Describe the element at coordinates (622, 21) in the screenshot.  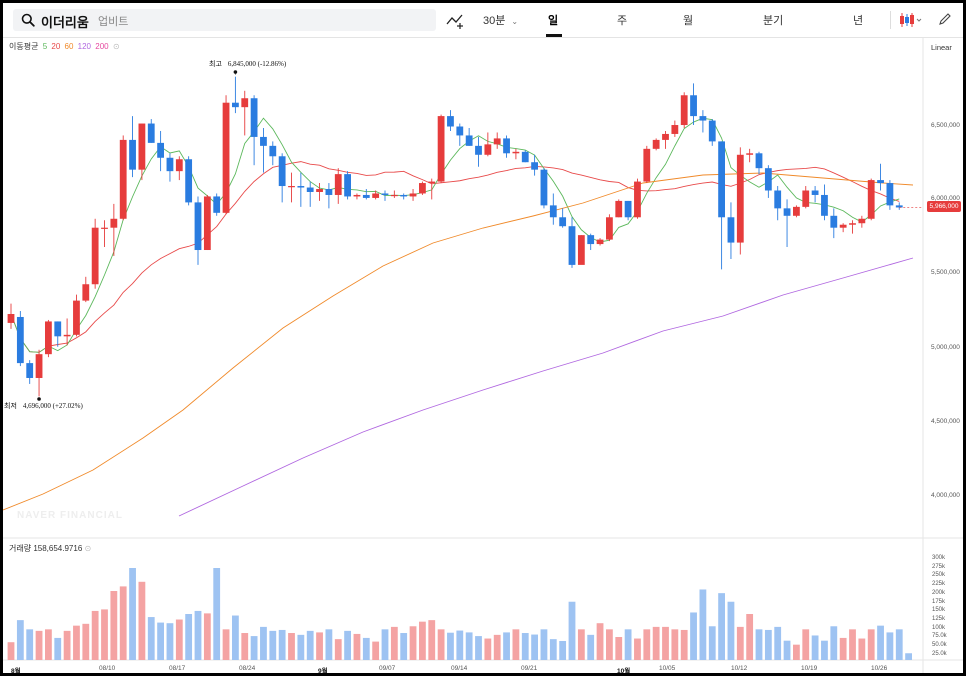
I see `tab-week: 주` at that location.